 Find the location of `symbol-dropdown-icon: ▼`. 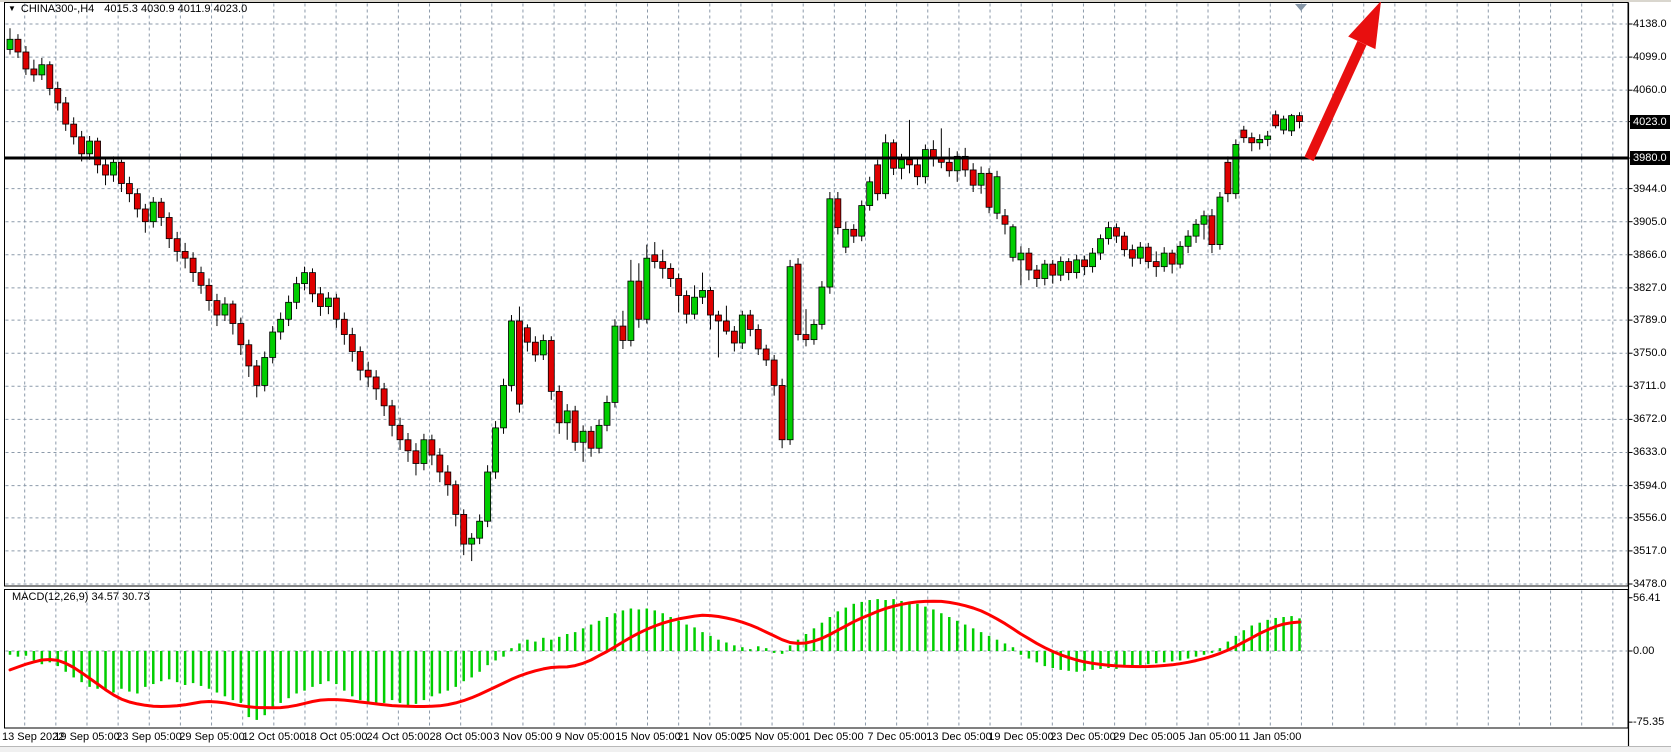

symbol-dropdown-icon: ▼ is located at coordinates (12, 8).